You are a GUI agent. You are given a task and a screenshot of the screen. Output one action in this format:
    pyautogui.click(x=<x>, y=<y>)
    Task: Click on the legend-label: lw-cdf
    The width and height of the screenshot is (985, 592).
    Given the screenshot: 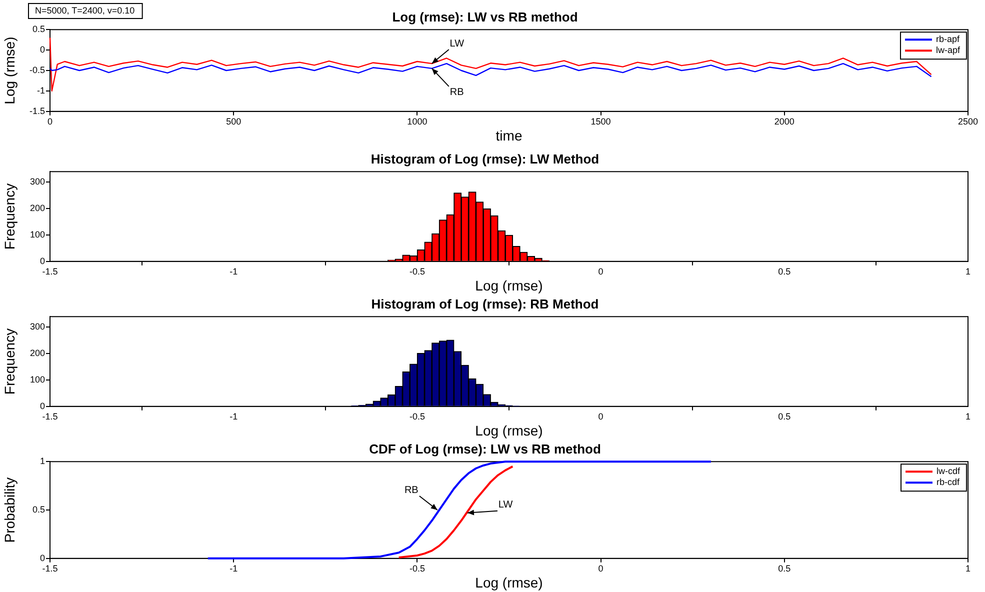 What is the action you would take?
    pyautogui.click(x=948, y=471)
    